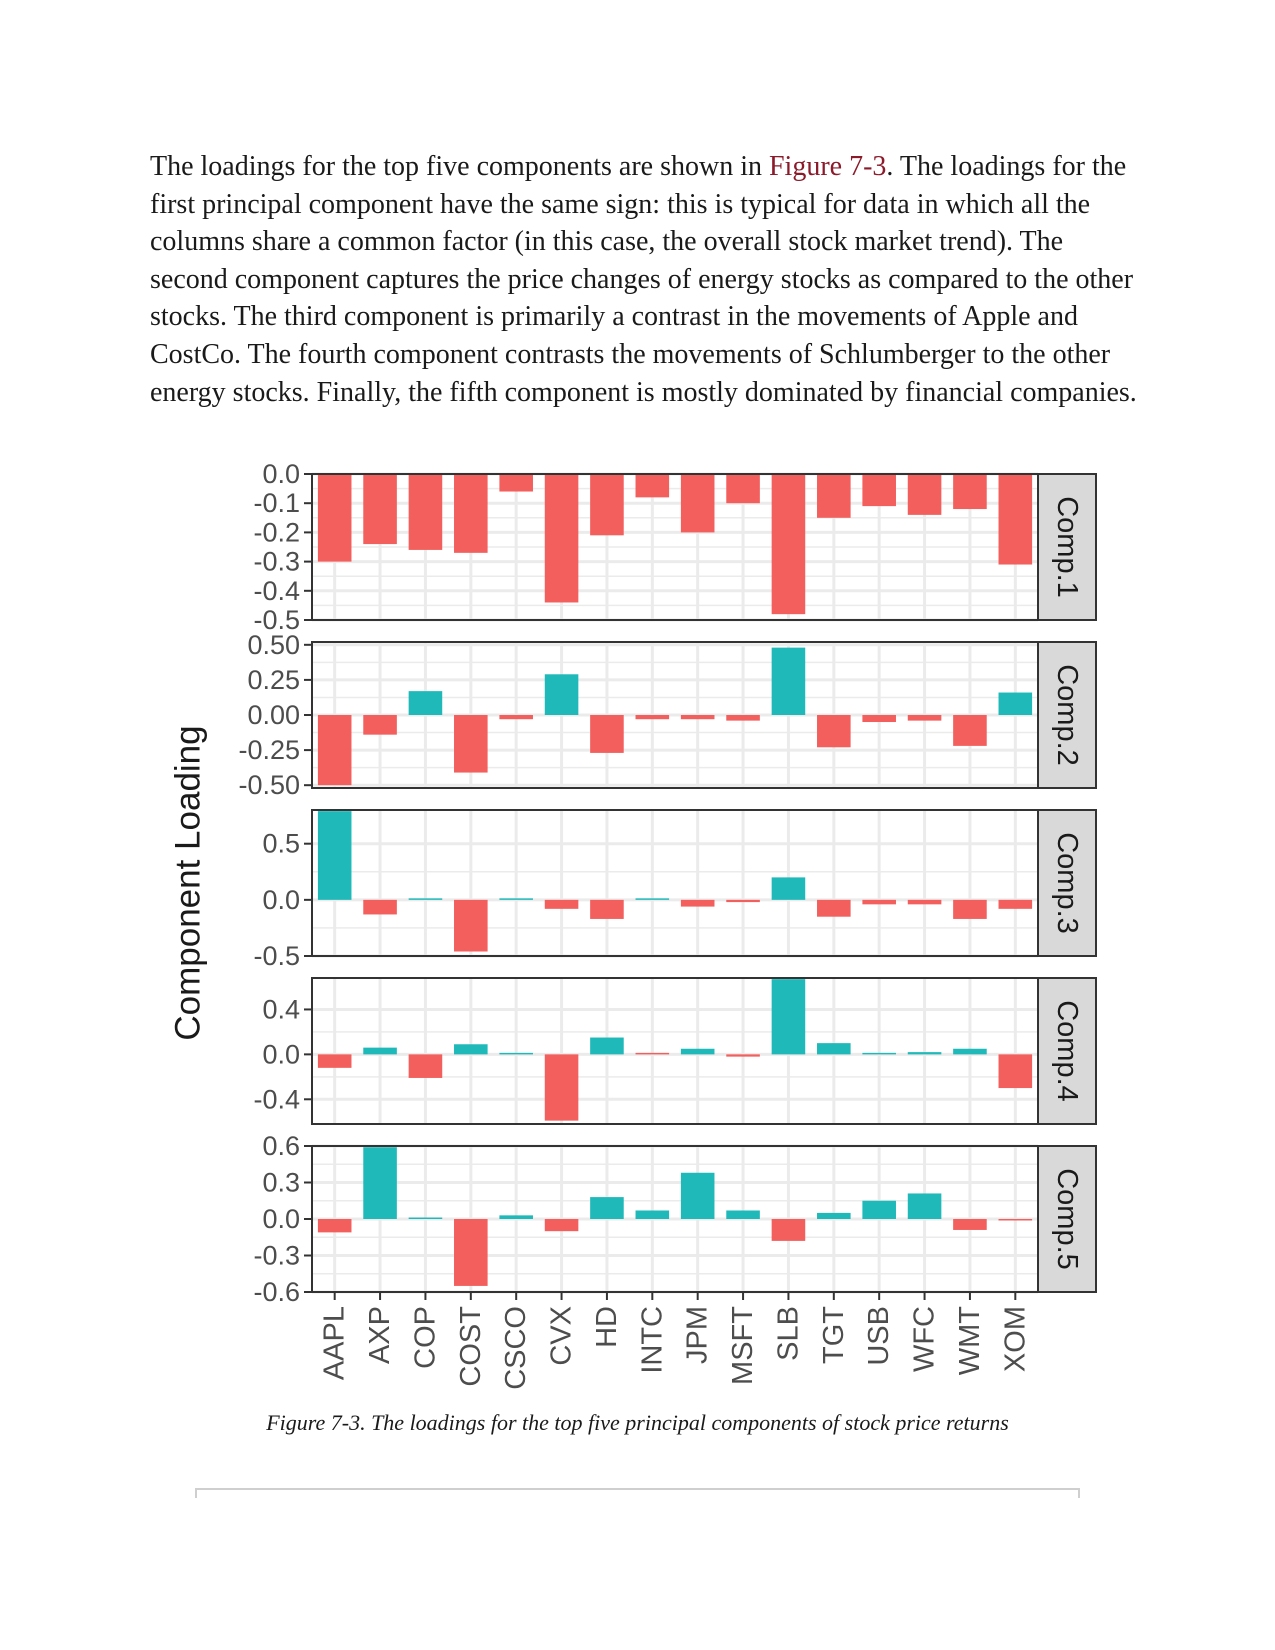 The image size is (1275, 1650). I want to click on bar-cost-comp3, so click(471, 925).